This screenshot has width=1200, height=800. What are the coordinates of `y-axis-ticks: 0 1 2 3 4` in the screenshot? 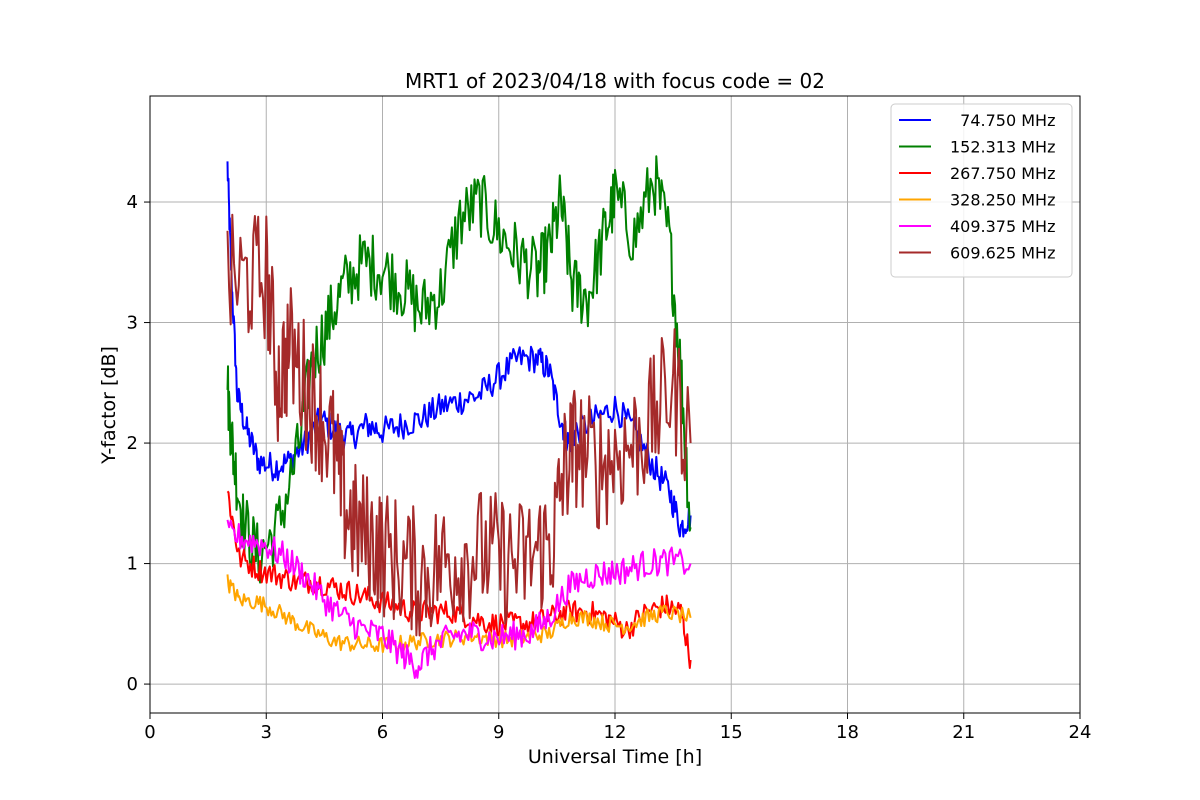 It's located at (138, 443).